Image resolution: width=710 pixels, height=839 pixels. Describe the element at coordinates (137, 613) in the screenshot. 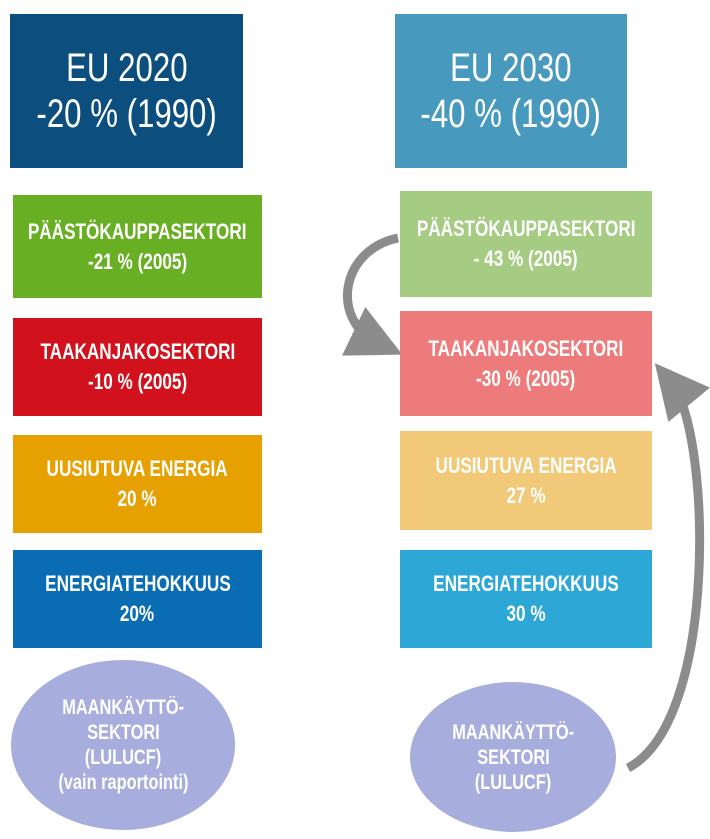

I see `label: 20%` at that location.